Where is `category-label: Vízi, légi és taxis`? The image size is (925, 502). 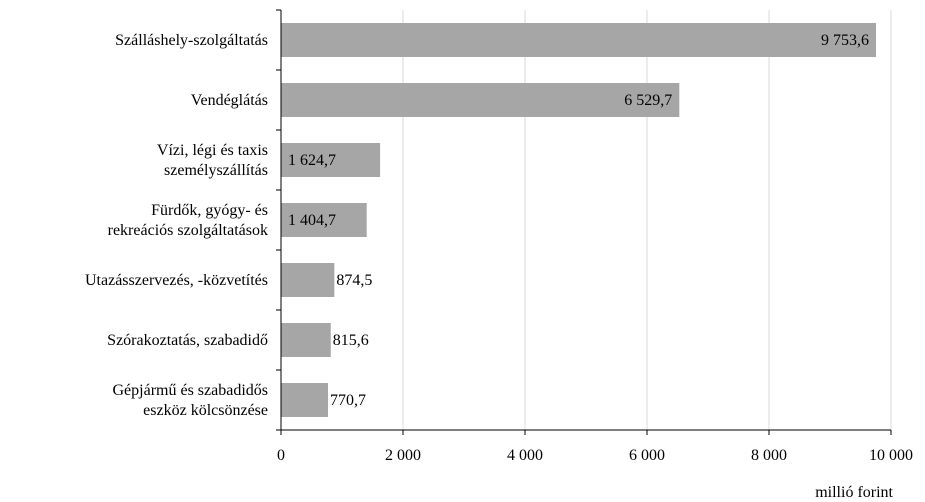
category-label: Vízi, légi és taxis is located at coordinates (212, 150).